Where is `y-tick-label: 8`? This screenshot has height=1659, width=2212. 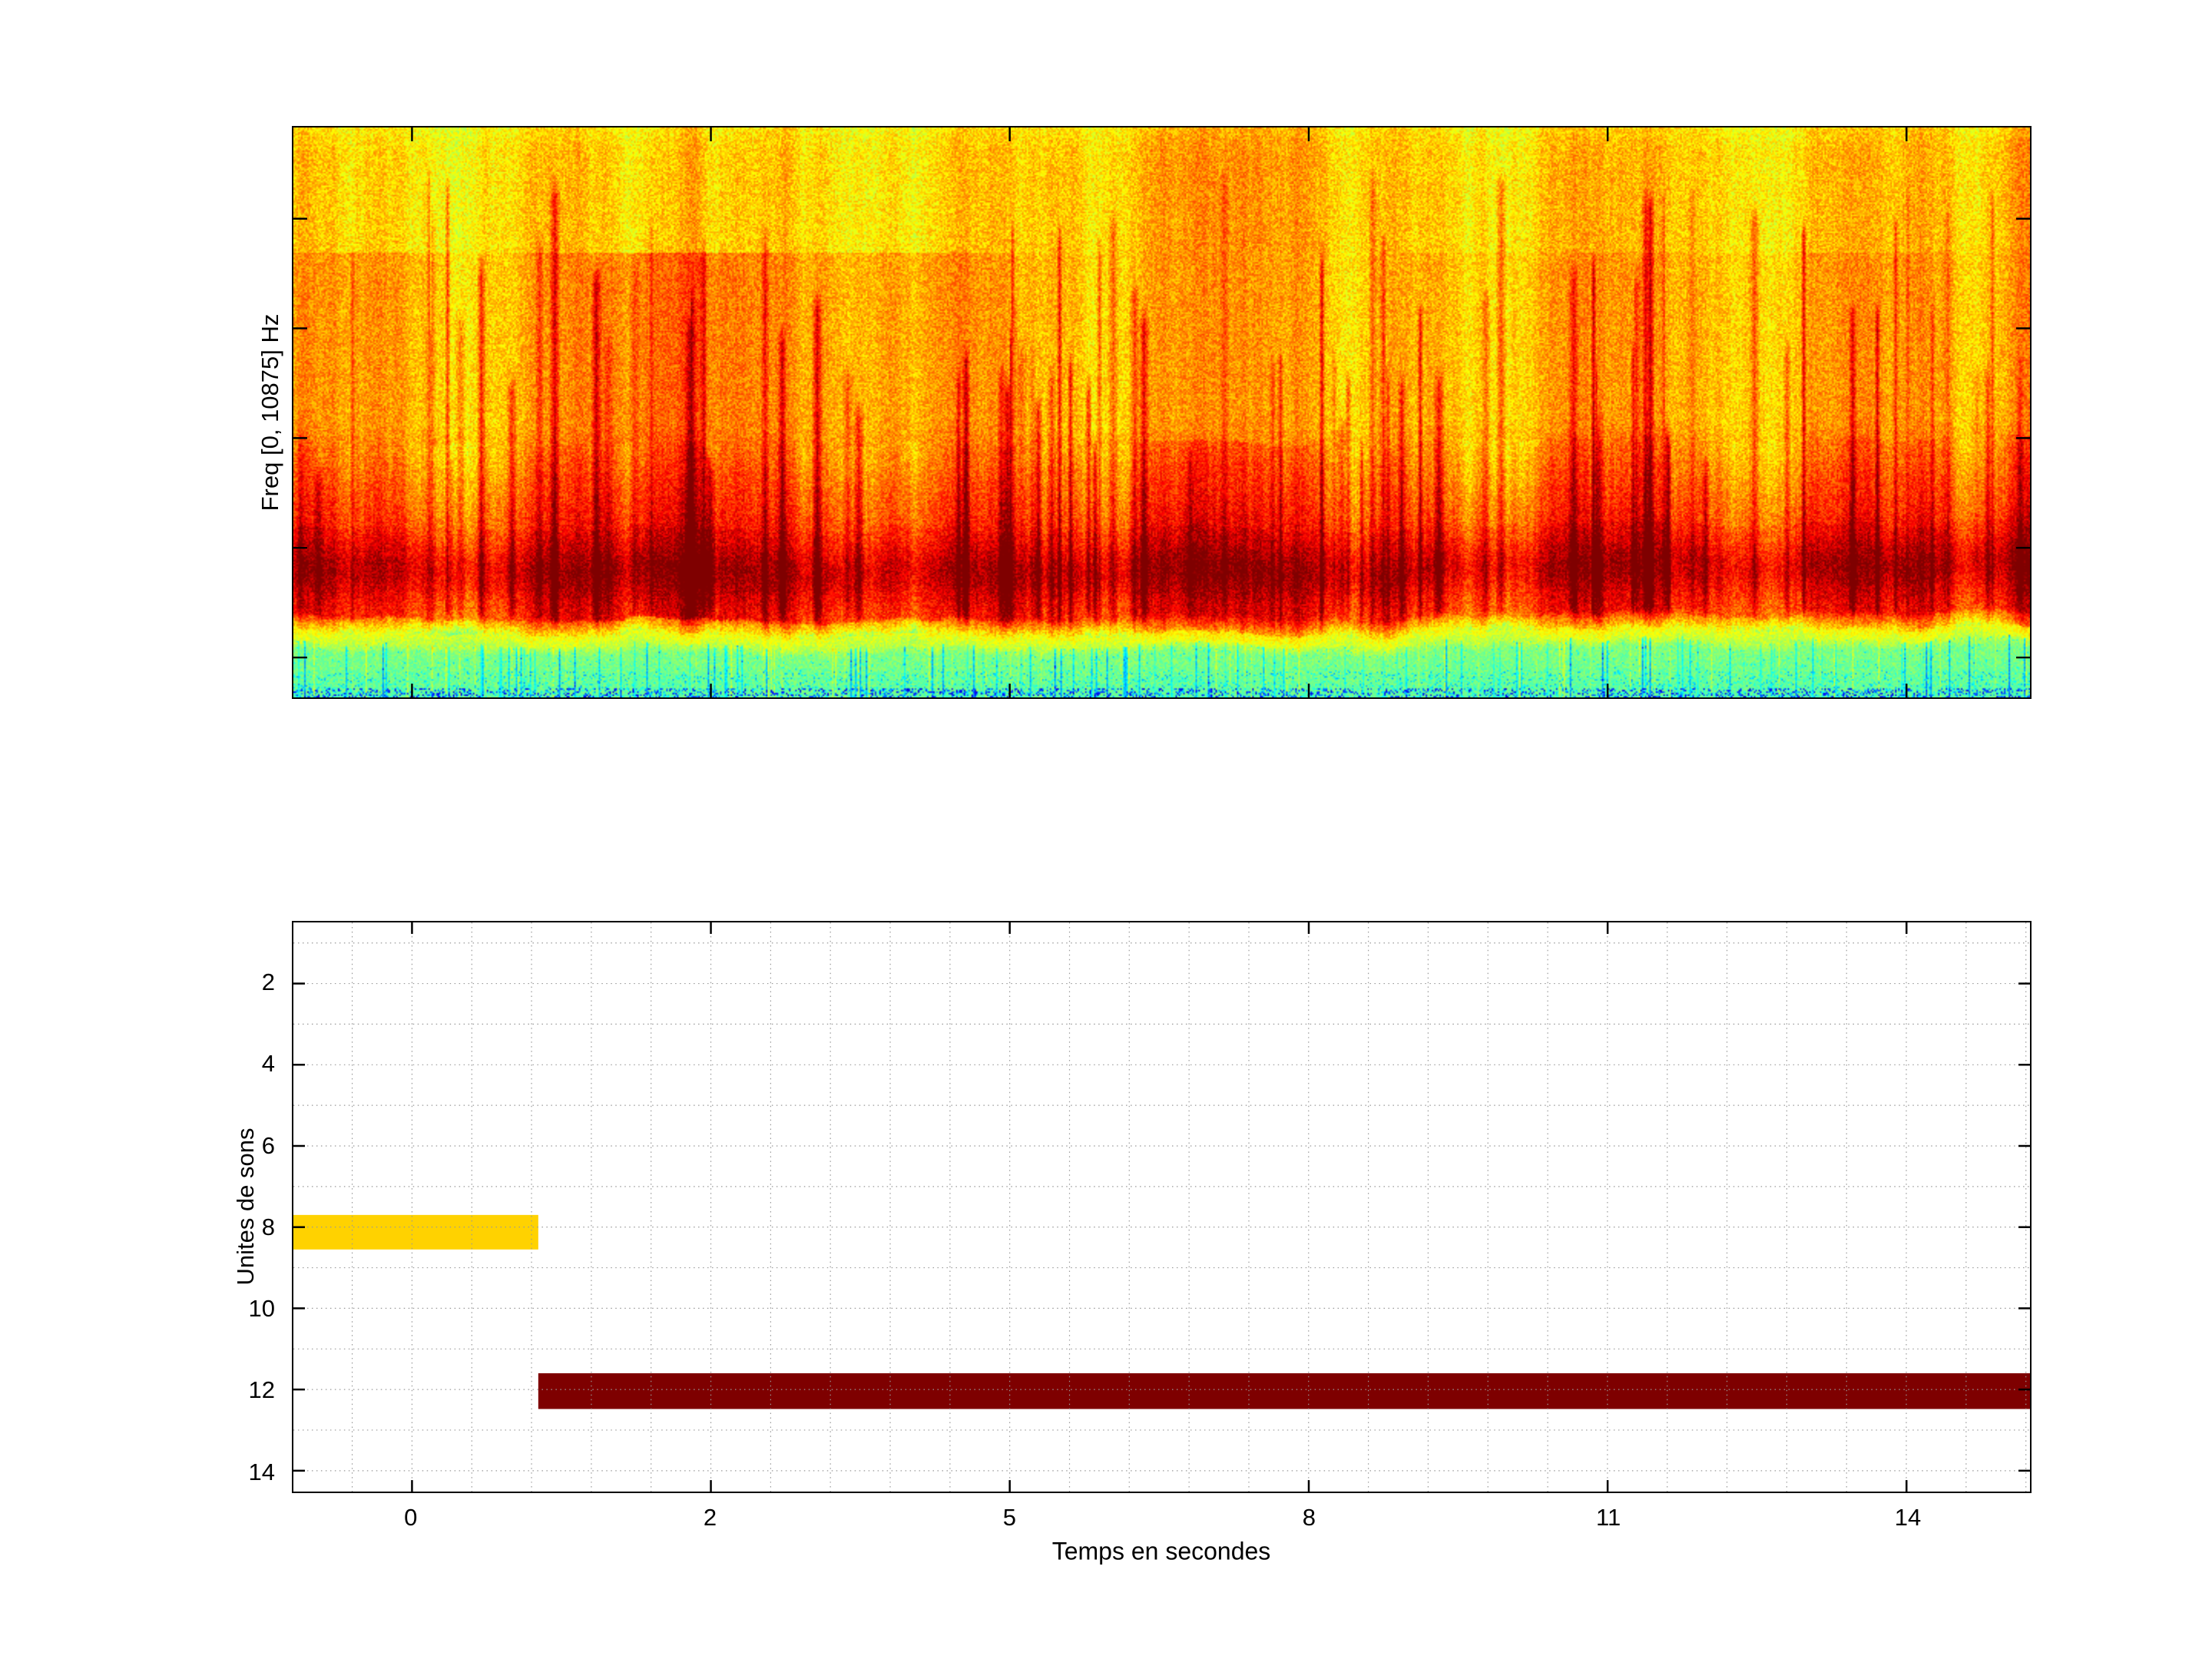 y-tick-label: 8 is located at coordinates (268, 1226).